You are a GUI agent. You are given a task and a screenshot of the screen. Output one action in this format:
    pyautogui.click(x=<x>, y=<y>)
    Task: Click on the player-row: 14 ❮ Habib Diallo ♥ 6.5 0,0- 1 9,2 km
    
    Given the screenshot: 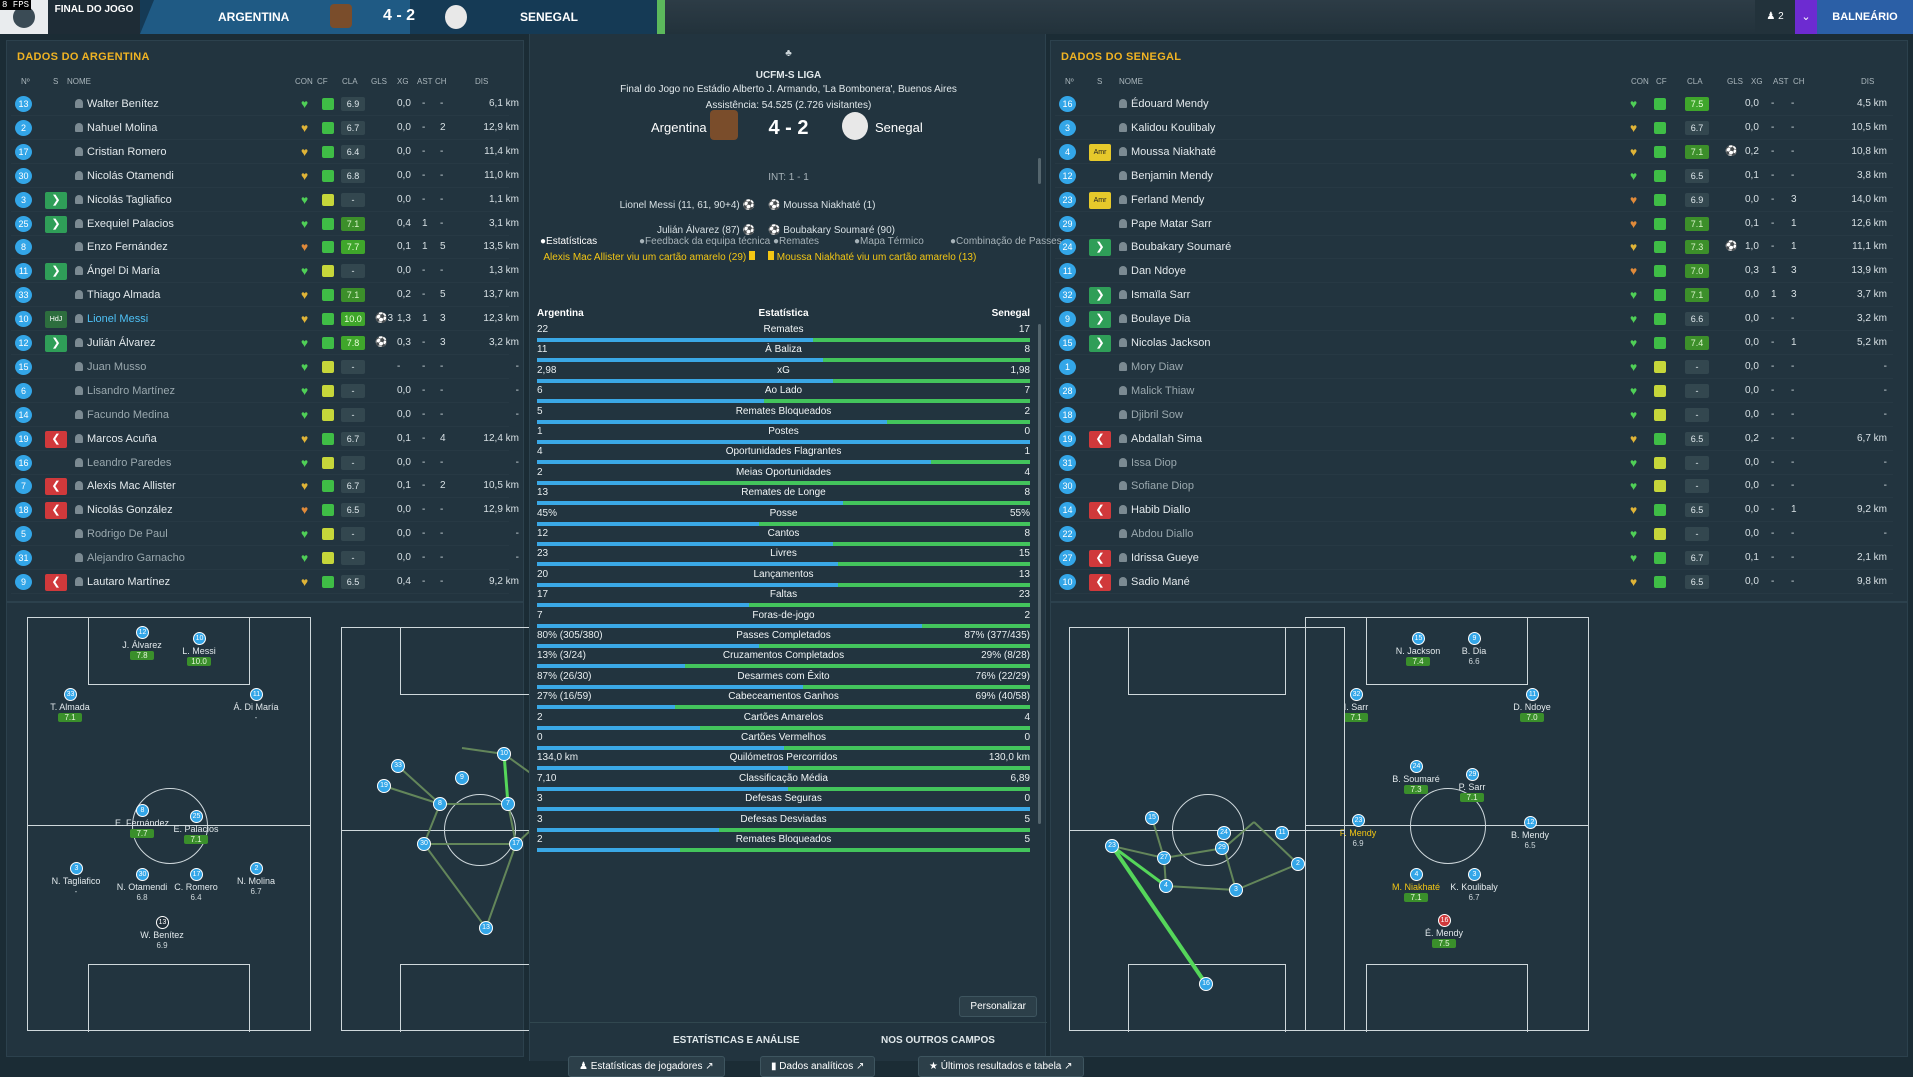 What is the action you would take?
    pyautogui.click(x=1474, y=511)
    